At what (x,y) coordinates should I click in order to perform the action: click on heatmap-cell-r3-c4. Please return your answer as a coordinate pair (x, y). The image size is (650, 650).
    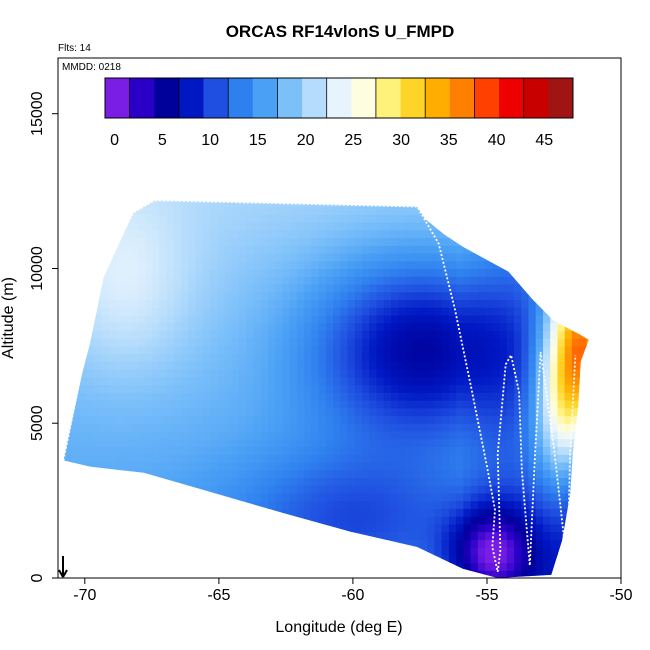
    Looking at the image, I should click on (91, 551).